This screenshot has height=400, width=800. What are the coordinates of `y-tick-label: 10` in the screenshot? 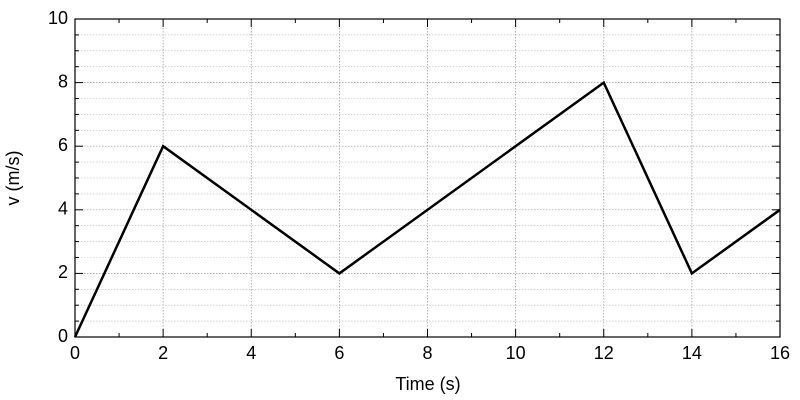 It's located at (58, 18).